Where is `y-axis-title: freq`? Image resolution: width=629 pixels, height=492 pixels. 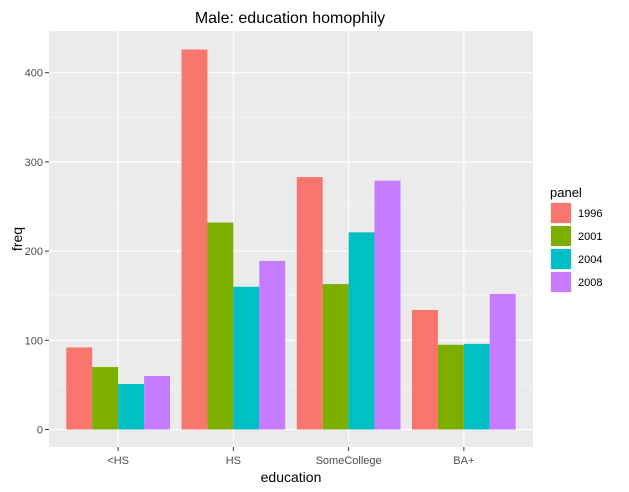 y-axis-title: freq is located at coordinates (17, 239).